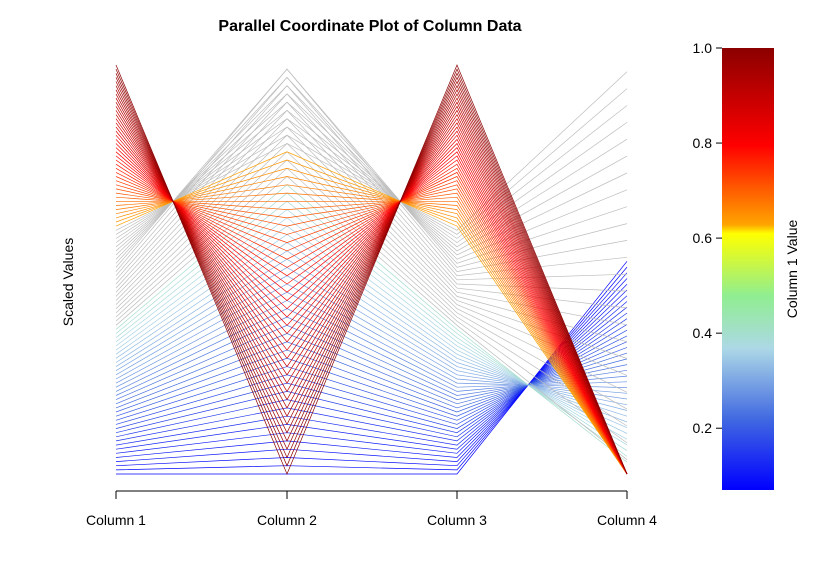 This screenshot has width=832, height=587. I want to click on colorbar-tick-label: 0.4, so click(703, 333).